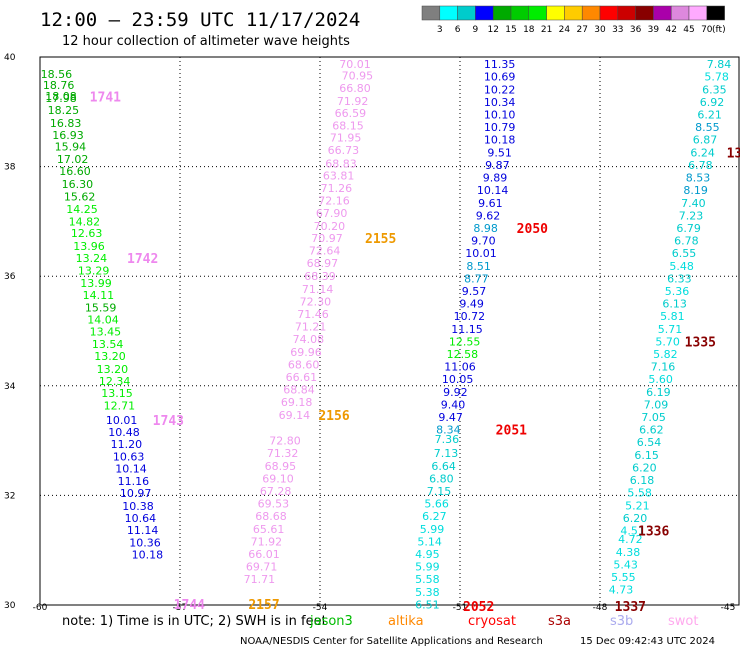 Image resolution: width=740 pixels, height=650 pixels. What do you see at coordinates (10, 58) in the screenshot?
I see `y-tick-label: 40` at bounding box center [10, 58].